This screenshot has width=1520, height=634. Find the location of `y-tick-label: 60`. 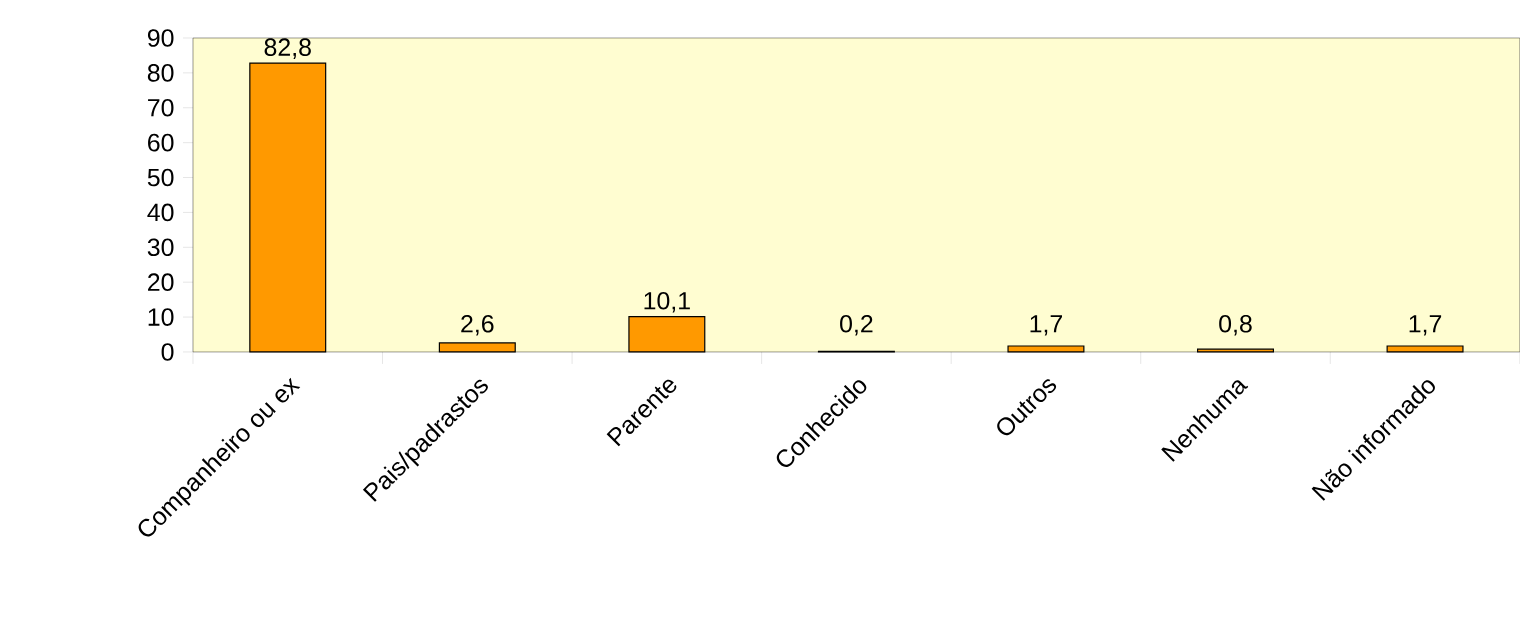

y-tick-label: 60 is located at coordinates (161, 142).